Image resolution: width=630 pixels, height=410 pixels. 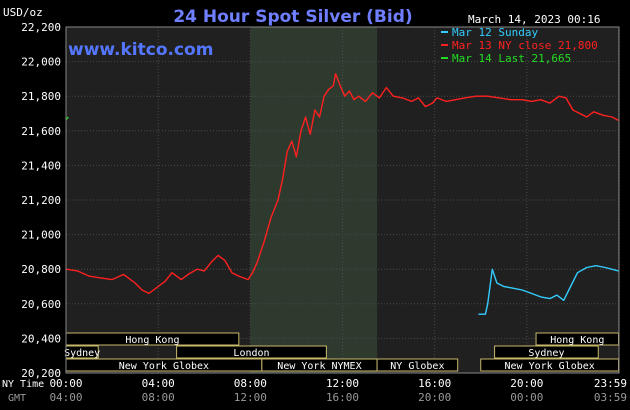 What do you see at coordinates (41, 27) in the screenshot?
I see `y-tick-label: 22,200` at bounding box center [41, 27].